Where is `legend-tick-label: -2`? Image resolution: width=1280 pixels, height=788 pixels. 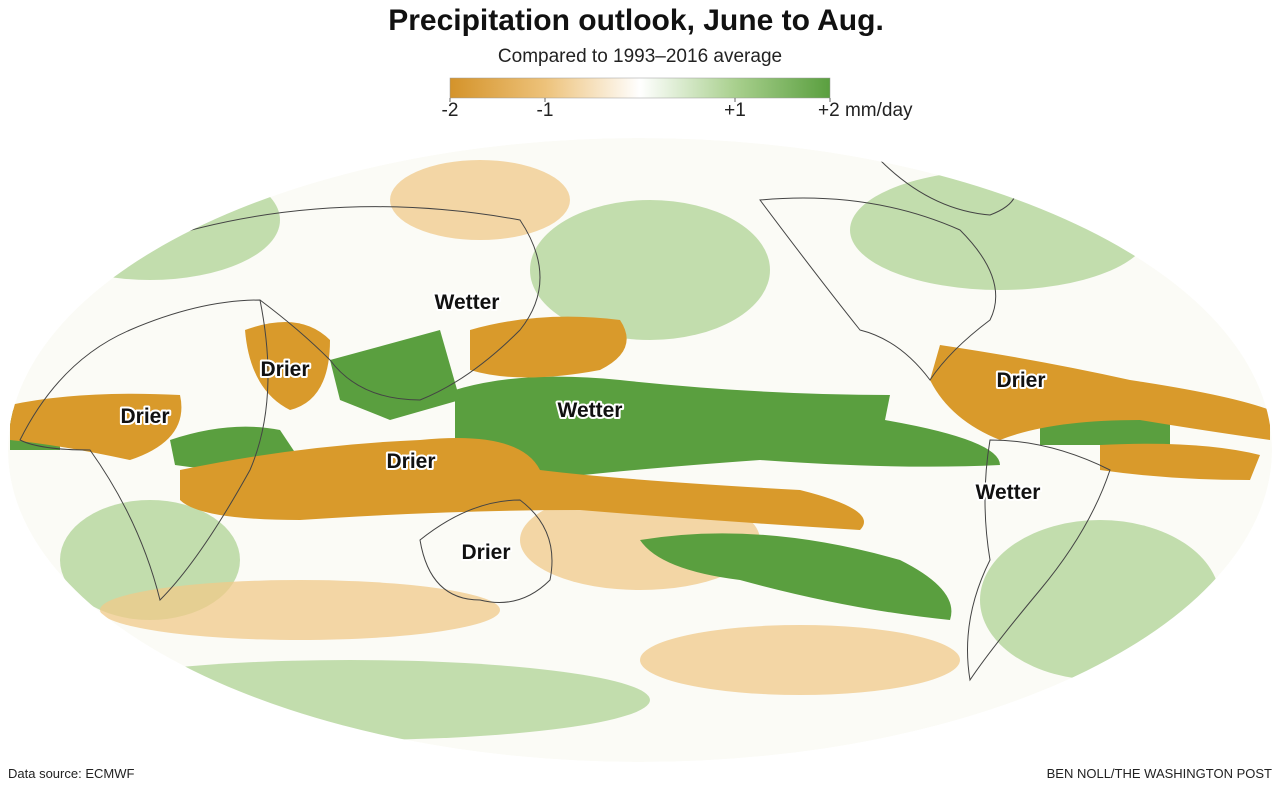 legend-tick-label: -2 is located at coordinates (450, 110).